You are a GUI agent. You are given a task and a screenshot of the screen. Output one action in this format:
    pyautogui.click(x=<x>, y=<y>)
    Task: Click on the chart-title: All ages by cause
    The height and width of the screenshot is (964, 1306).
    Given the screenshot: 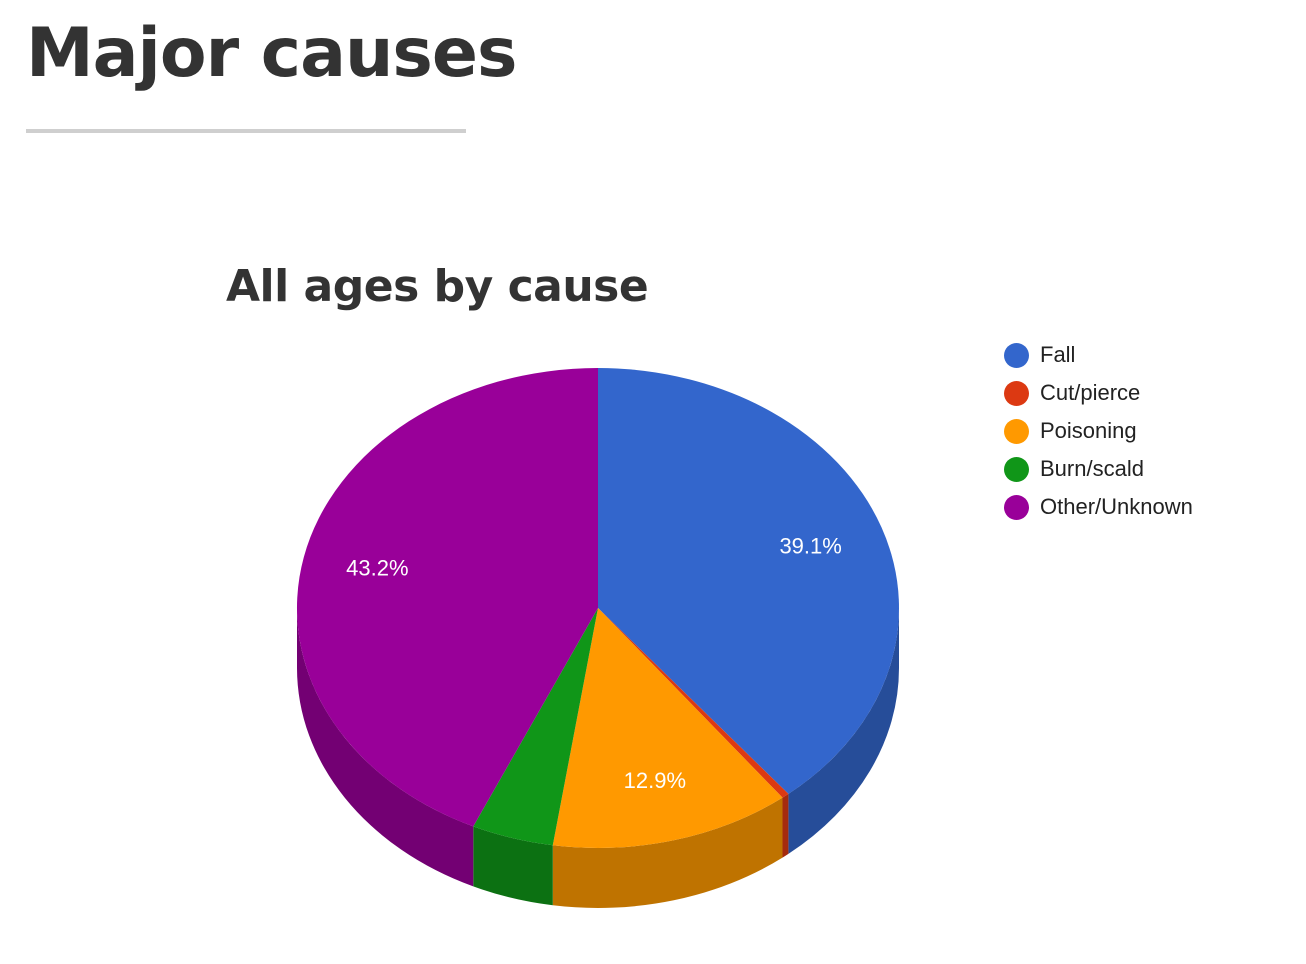 What is the action you would take?
    pyautogui.click(x=437, y=286)
    